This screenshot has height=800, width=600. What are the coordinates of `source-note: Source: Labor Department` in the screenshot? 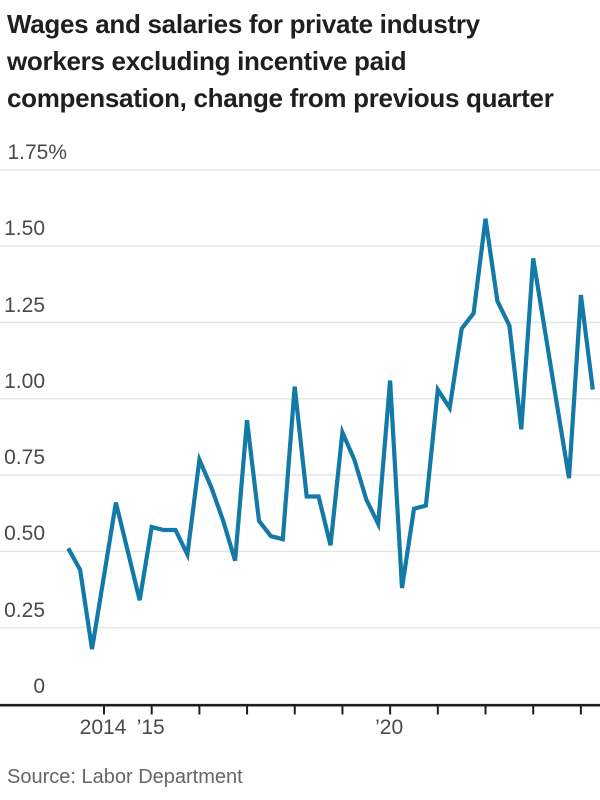 It's located at (125, 777).